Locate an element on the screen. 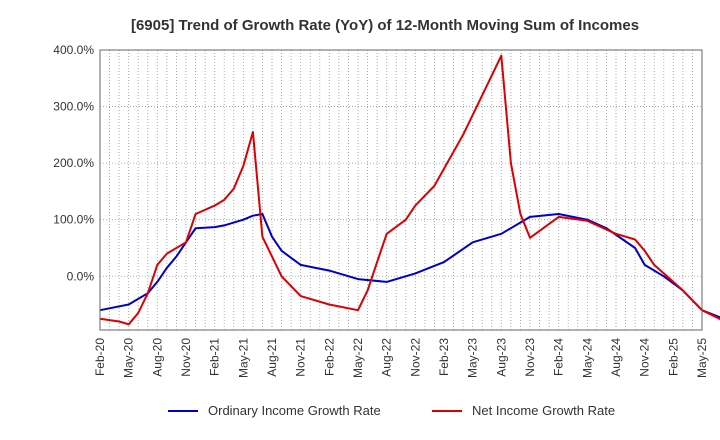 The width and height of the screenshot is (720, 440). x-tick-label: Nov-24 is located at coordinates (645, 357).